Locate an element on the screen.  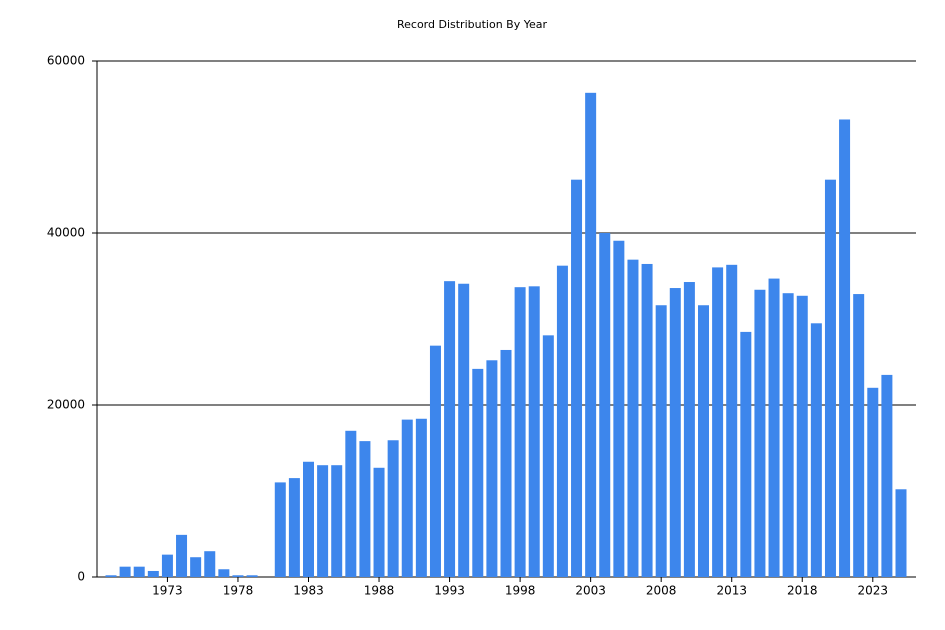
x-tick-label: 1973 is located at coordinates (167, 591).